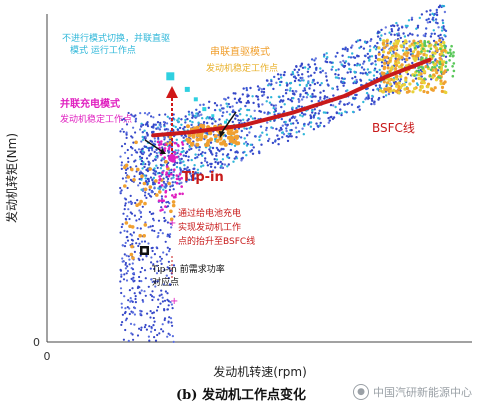 The height and width of the screenshot is (414, 482). Describe the element at coordinates (144, 250) in the screenshot. I see `tip-in-point-inner` at that location.